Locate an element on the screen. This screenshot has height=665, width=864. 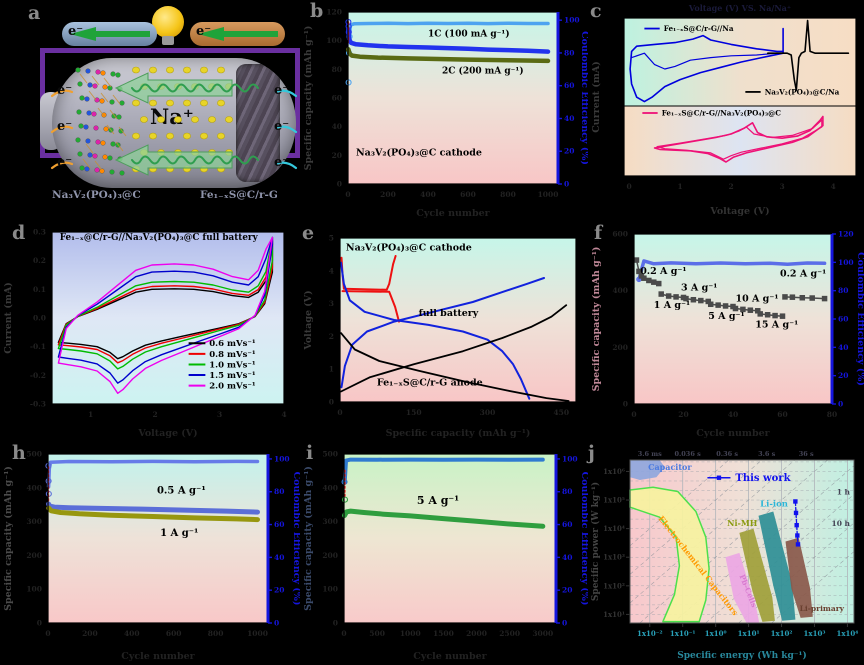
legend-label: Na₃V₂(PO₄)₃@C/Na is located at coordinates (802, 91).